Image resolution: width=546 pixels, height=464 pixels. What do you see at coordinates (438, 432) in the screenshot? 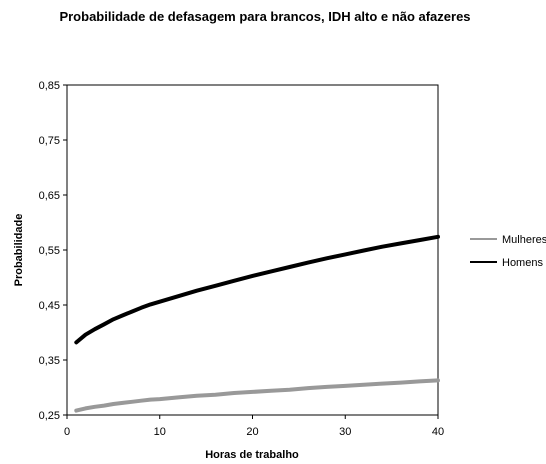
I see `x-tick-label: 40` at bounding box center [438, 432].